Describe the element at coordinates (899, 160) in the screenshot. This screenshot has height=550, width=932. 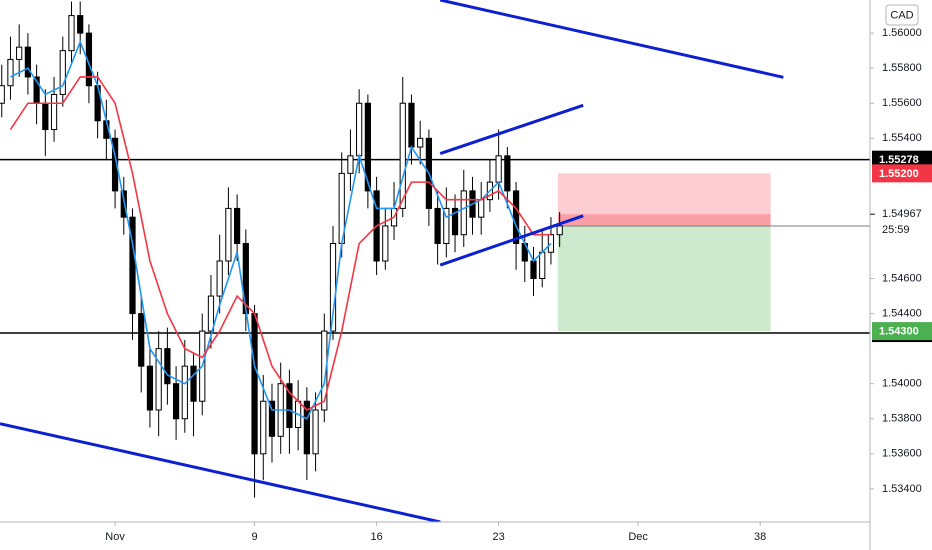
I see `price-label: 1.55278` at that location.